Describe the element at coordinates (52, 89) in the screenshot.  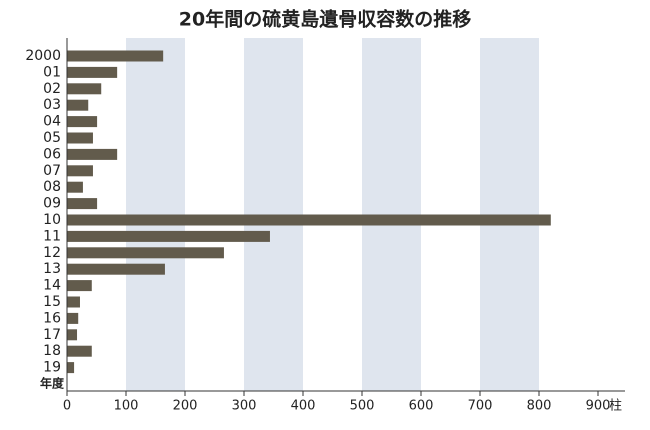
I see `y-tick-label: 02` at that location.